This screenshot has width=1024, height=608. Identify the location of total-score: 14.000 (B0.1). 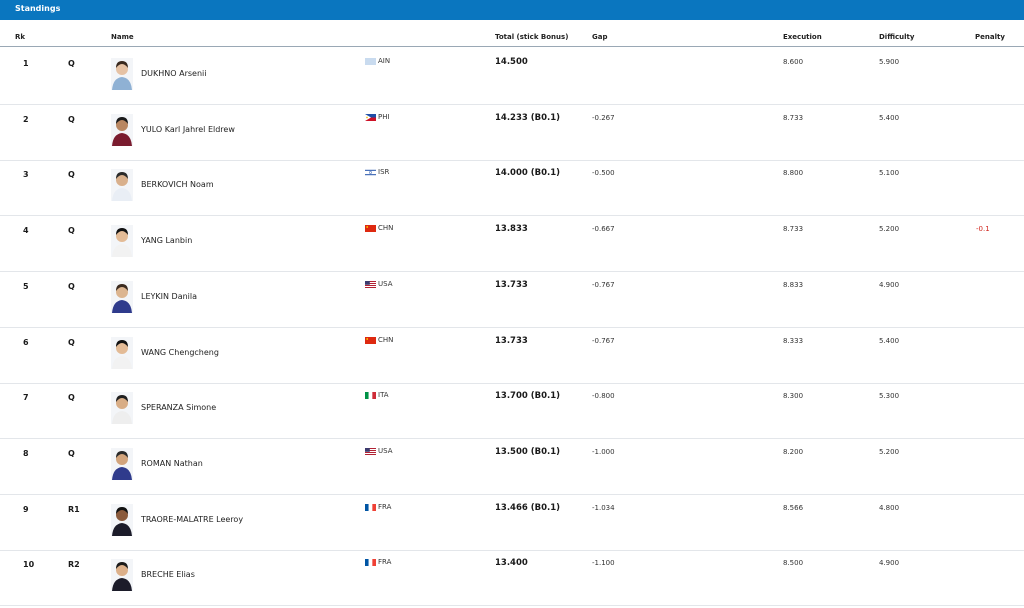
(528, 173).